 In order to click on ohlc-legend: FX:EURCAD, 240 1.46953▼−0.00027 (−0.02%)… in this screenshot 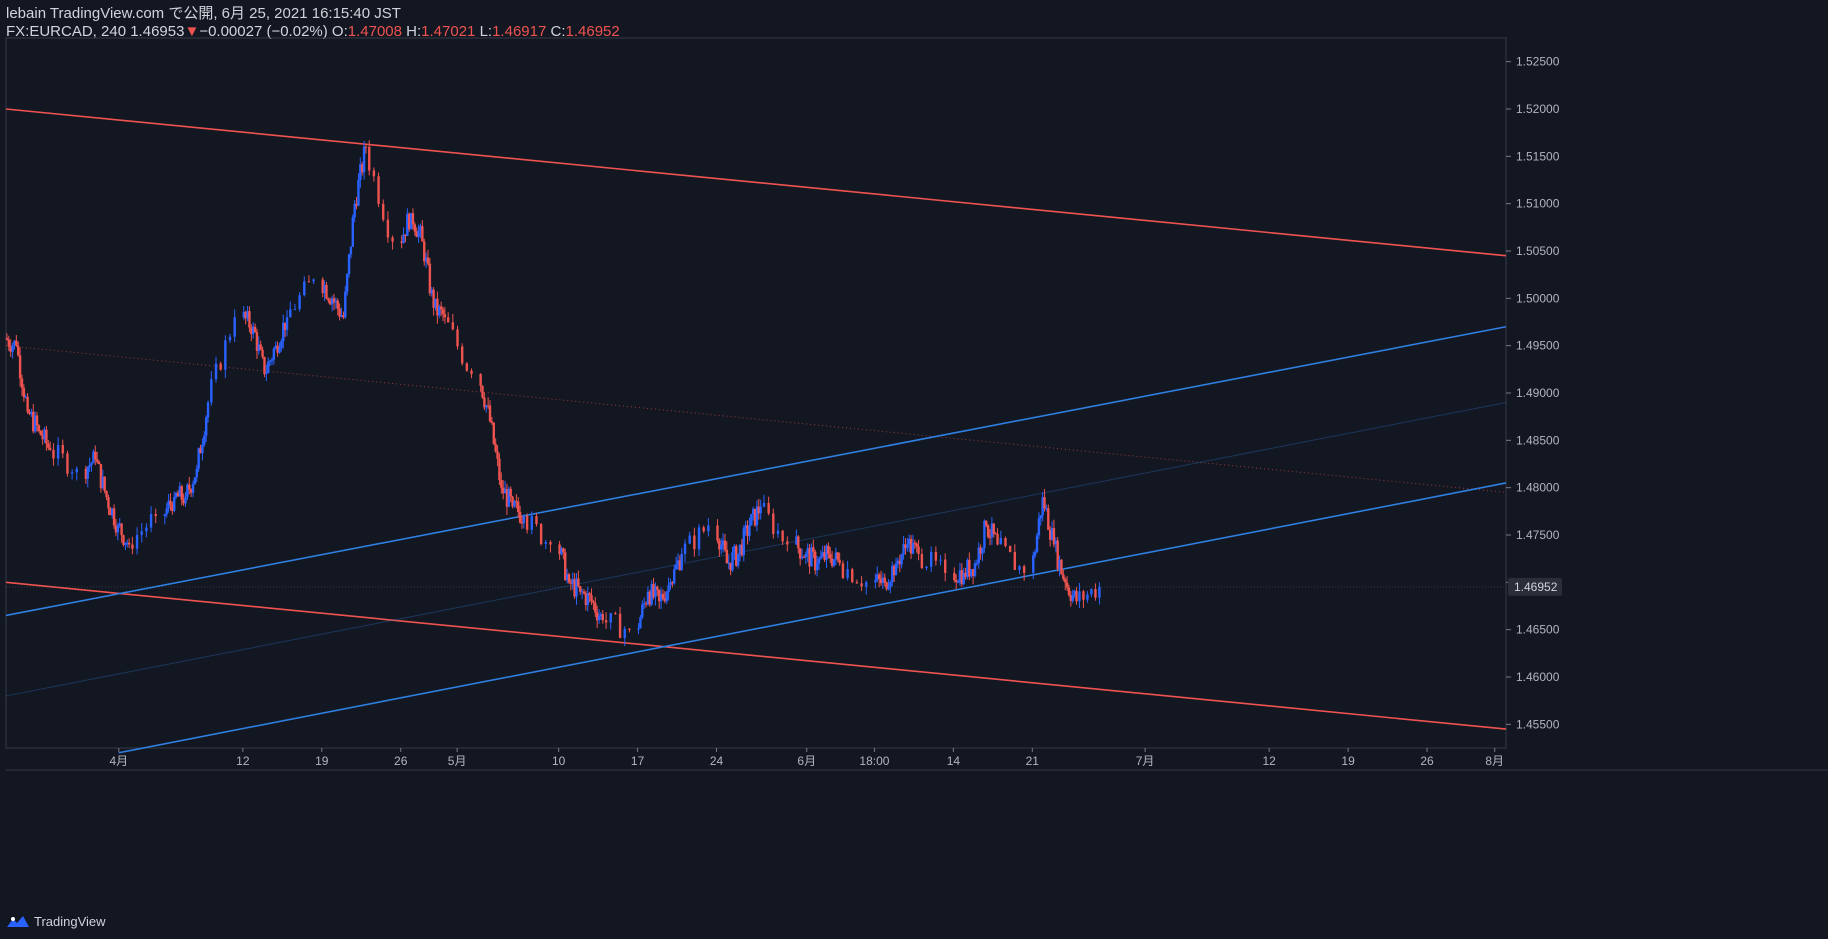, I will do `click(313, 32)`.